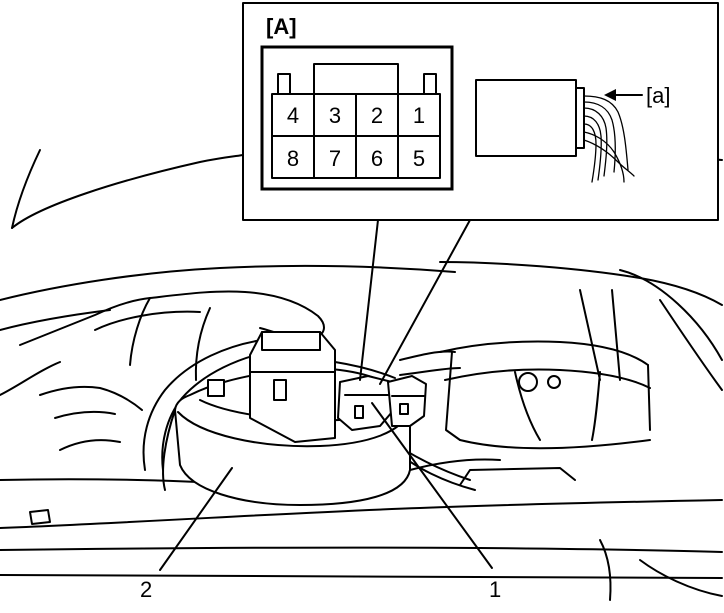 Image resolution: width=724 pixels, height=613 pixels. Describe the element at coordinates (377, 158) in the screenshot. I see `pin-6: 6` at that location.